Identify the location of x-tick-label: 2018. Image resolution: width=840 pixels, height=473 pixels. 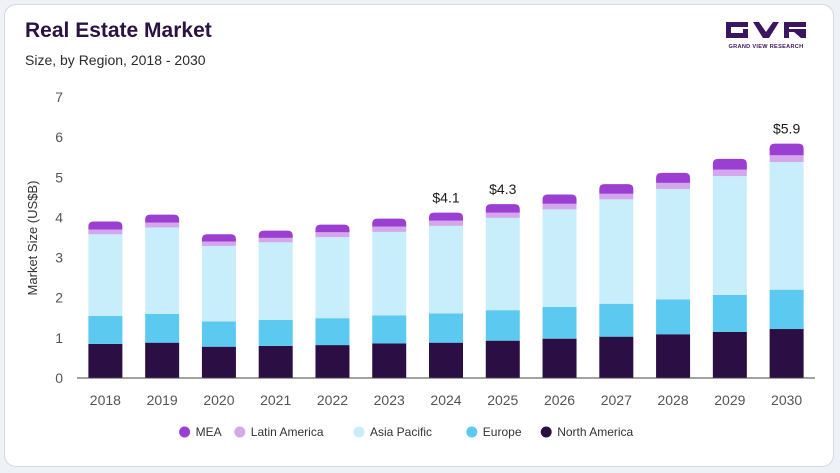
(105, 400).